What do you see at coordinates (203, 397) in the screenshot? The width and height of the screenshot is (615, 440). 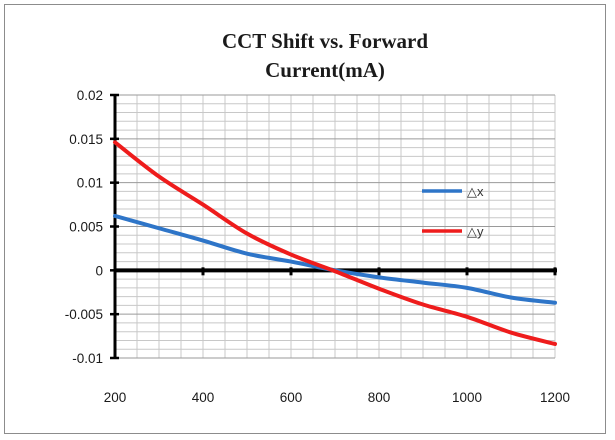 I see `x-tick-label: 400` at bounding box center [203, 397].